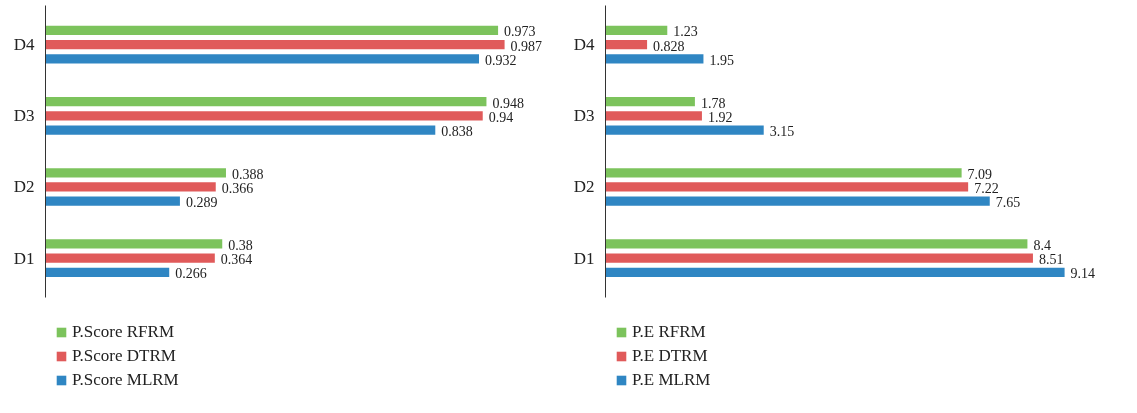 Image resolution: width=1137 pixels, height=413 pixels. Describe the element at coordinates (986, 188) in the screenshot. I see `data-label: 7.22` at that location.